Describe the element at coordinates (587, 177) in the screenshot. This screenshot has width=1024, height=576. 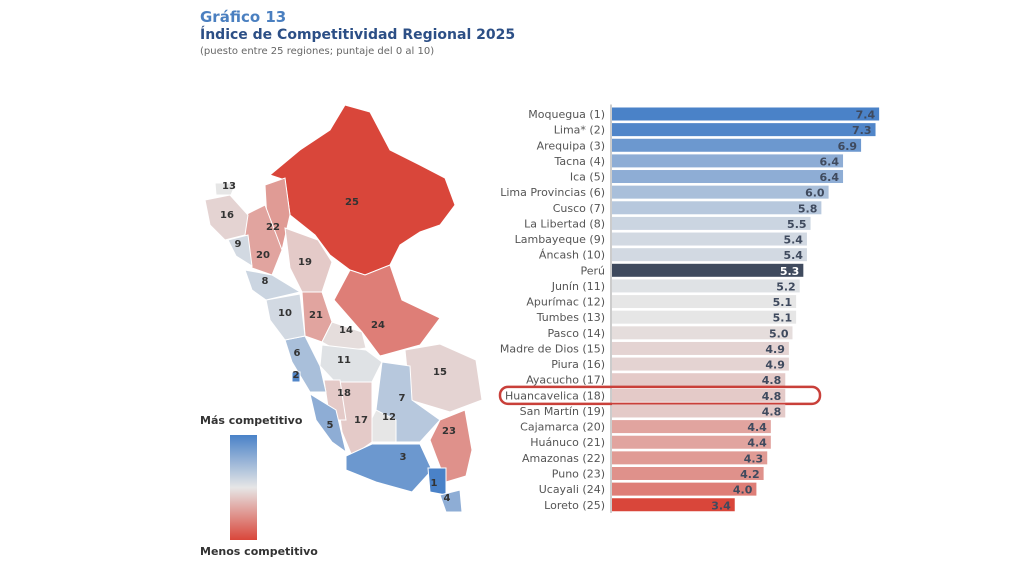
I see `category-label: Ica (5)` at that location.